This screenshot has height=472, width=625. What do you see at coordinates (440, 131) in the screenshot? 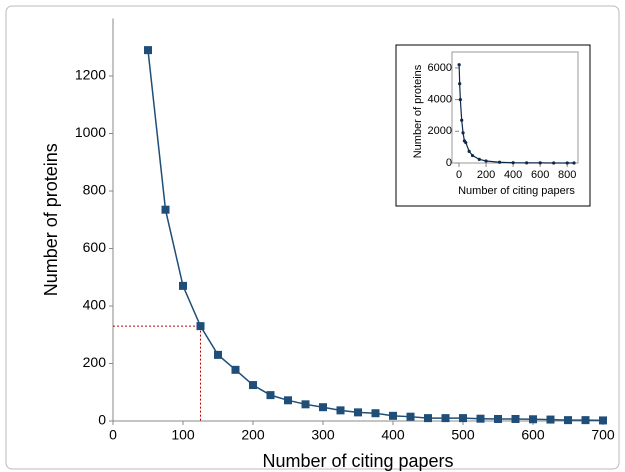
I see `y-tick-label: 2000` at bounding box center [440, 131].